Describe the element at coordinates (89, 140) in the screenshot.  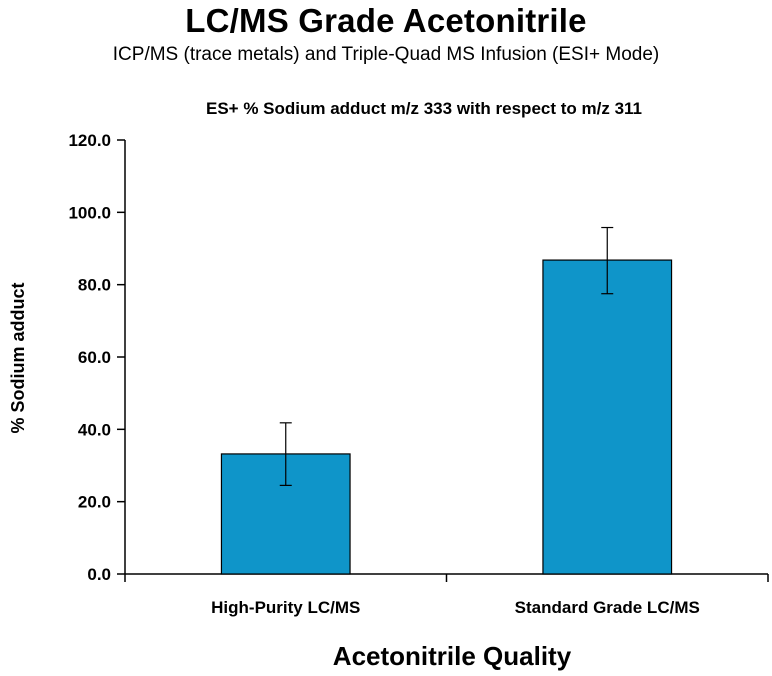
I see `y-tick-label: 120.0` at that location.